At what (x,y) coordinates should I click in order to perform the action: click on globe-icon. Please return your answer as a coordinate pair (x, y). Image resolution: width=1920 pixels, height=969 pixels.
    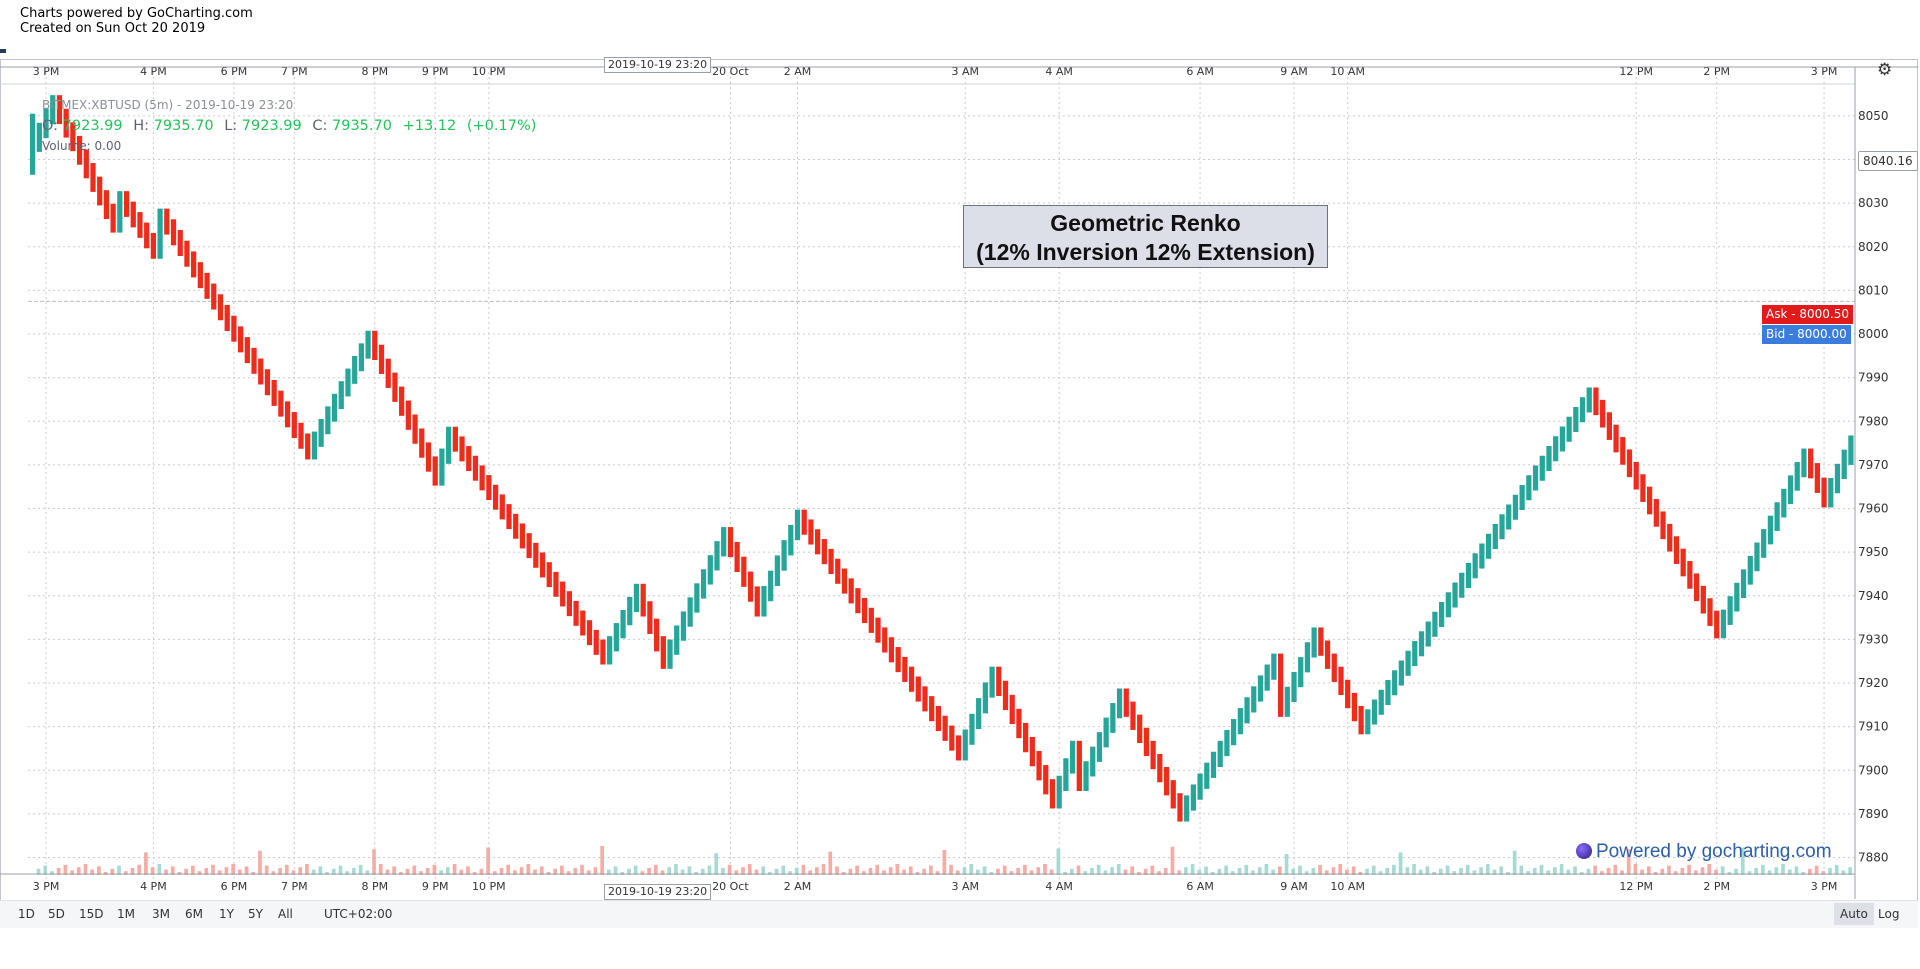
    Looking at the image, I should click on (1584, 851).